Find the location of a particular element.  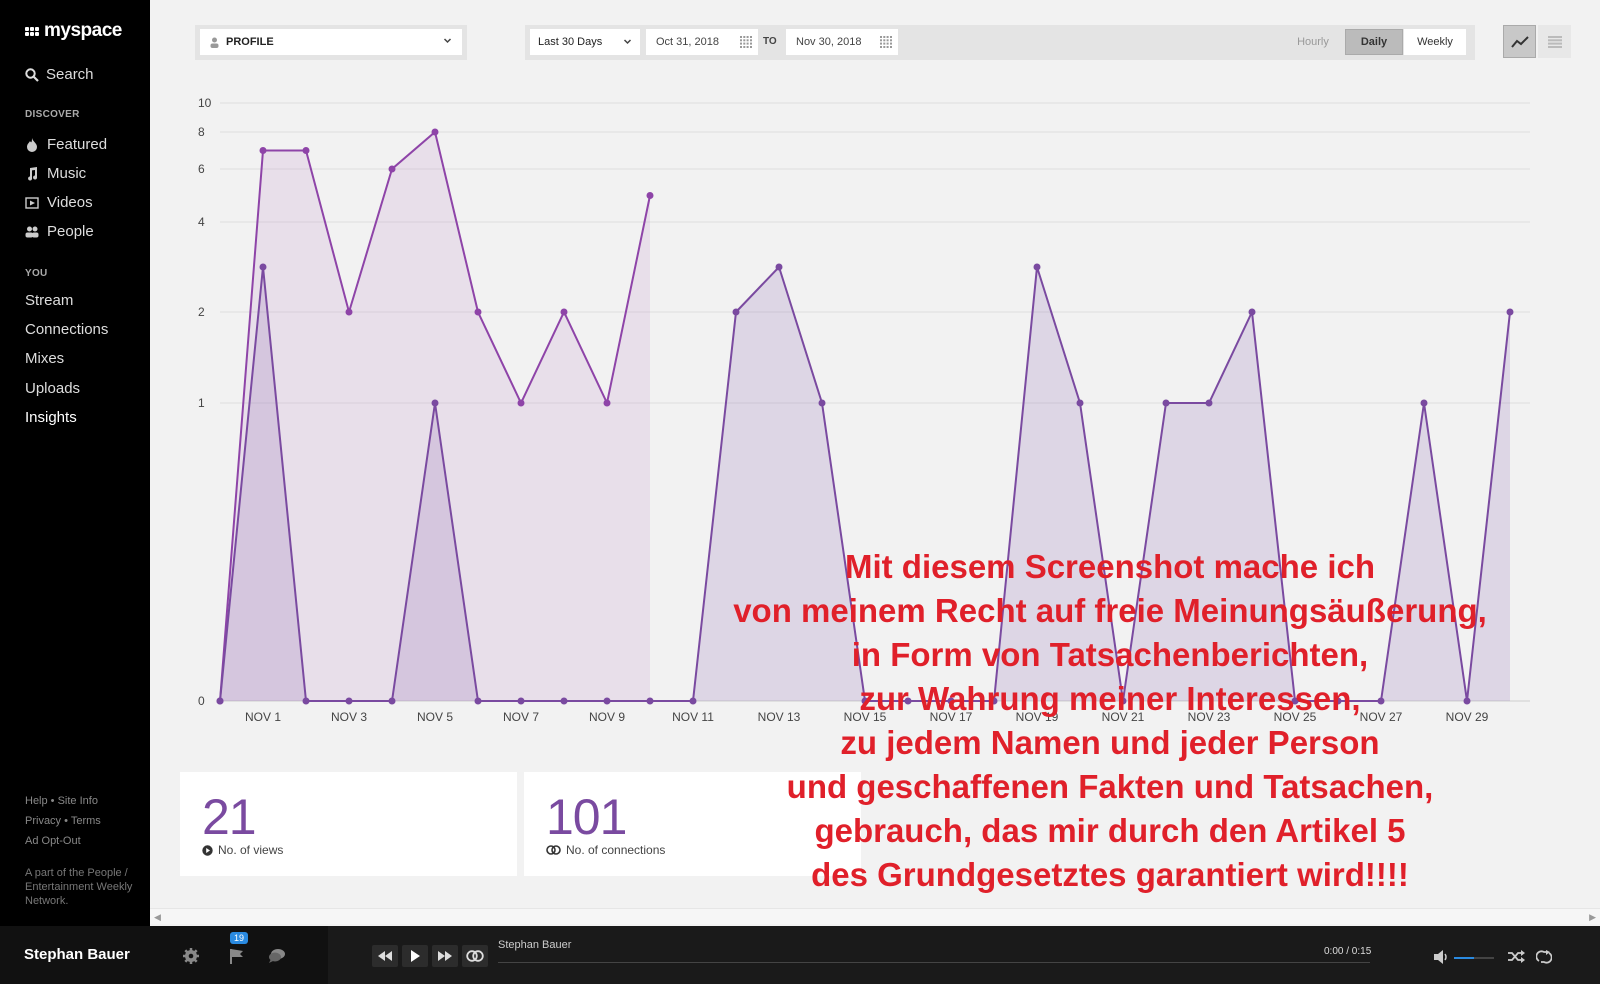

range-select: Last 30 Days is located at coordinates (585, 42).